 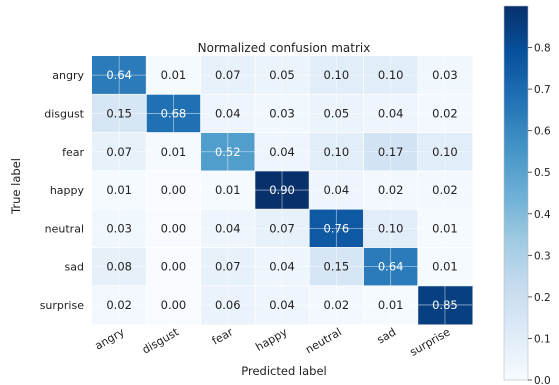 I want to click on cell-value-label: 0.08, so click(x=119, y=267).